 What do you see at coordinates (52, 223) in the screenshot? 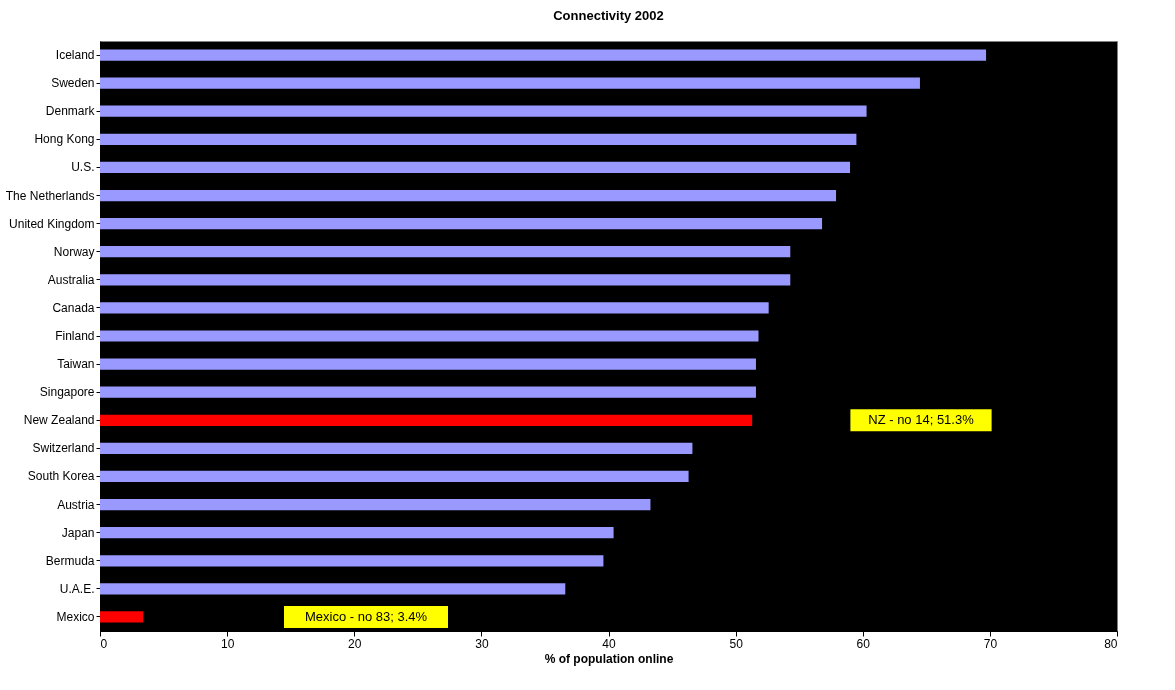
I see `y-tick-label: United Kingdom` at bounding box center [52, 223].